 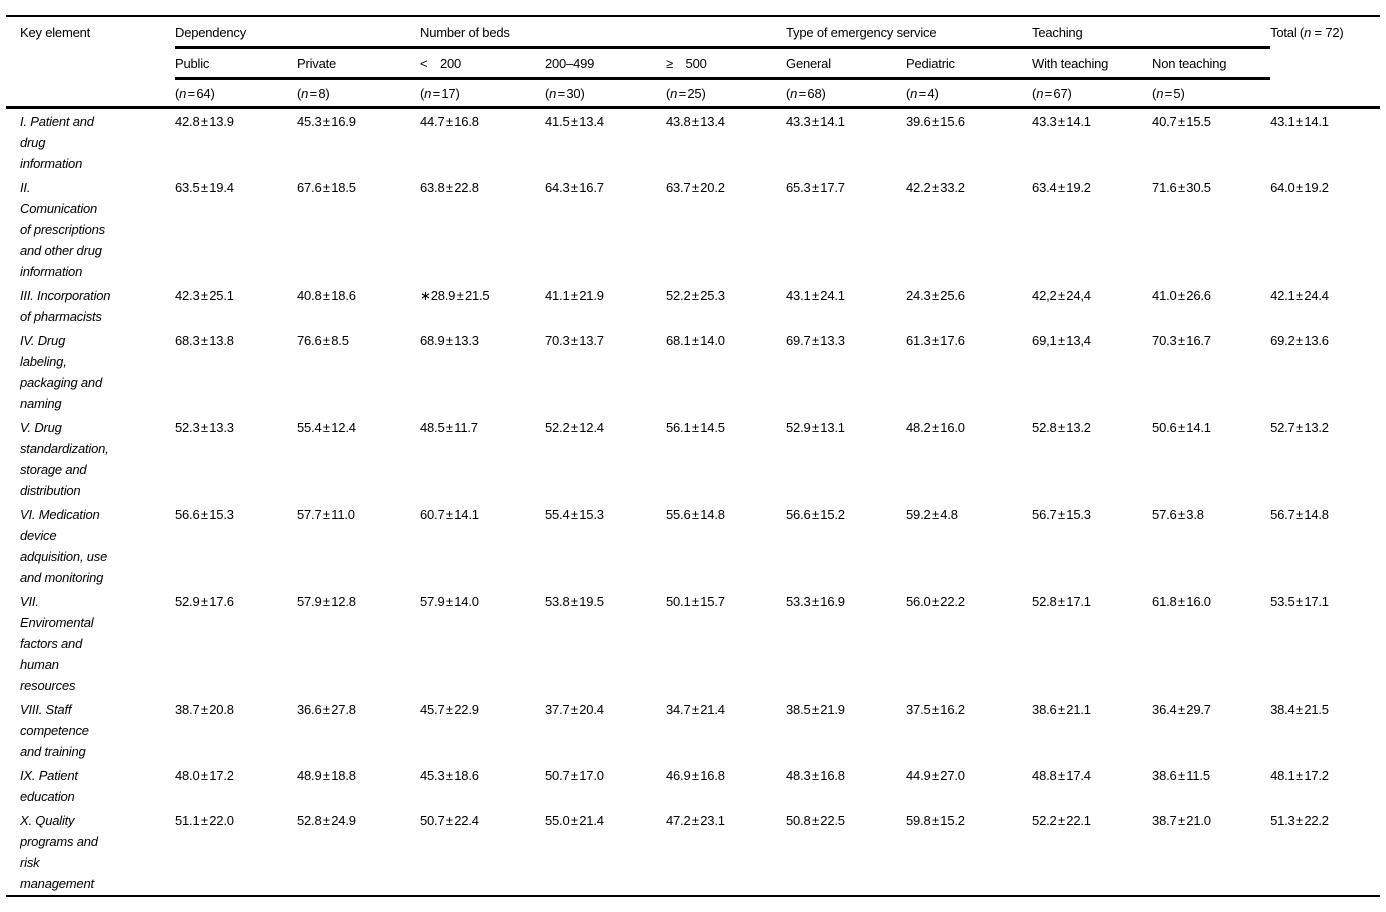 I want to click on value-cell: 38.5 ± 21.9, so click(x=815, y=709).